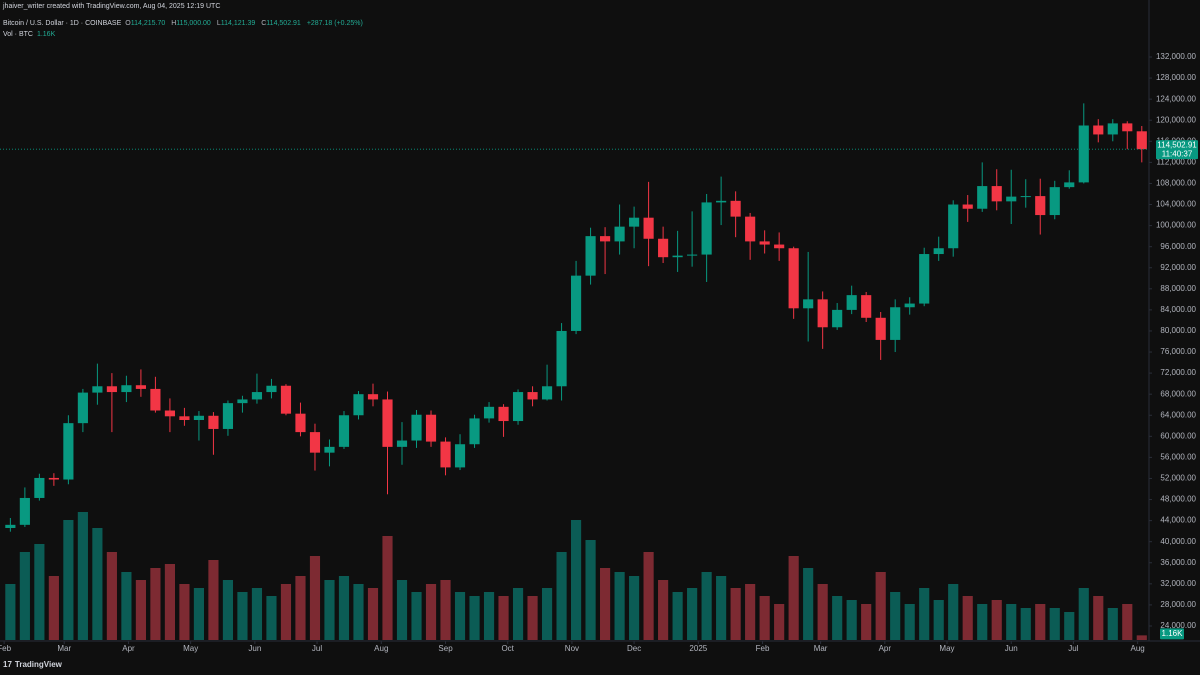 The width and height of the screenshot is (1200, 675). Describe the element at coordinates (1178, 414) in the screenshot. I see `y-tick-label: 64,000.00` at that location.